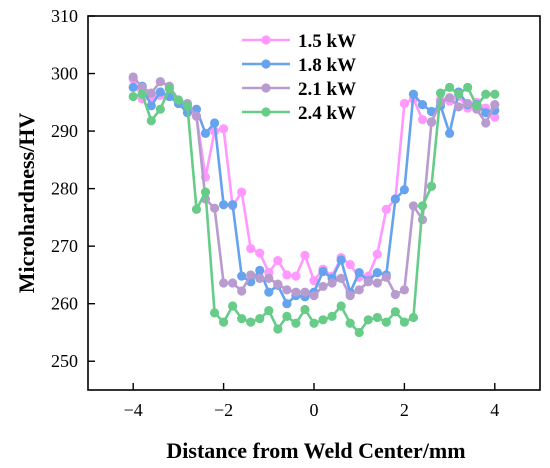  I want to click on legend-entry: 2.1 kW, so click(299, 89).